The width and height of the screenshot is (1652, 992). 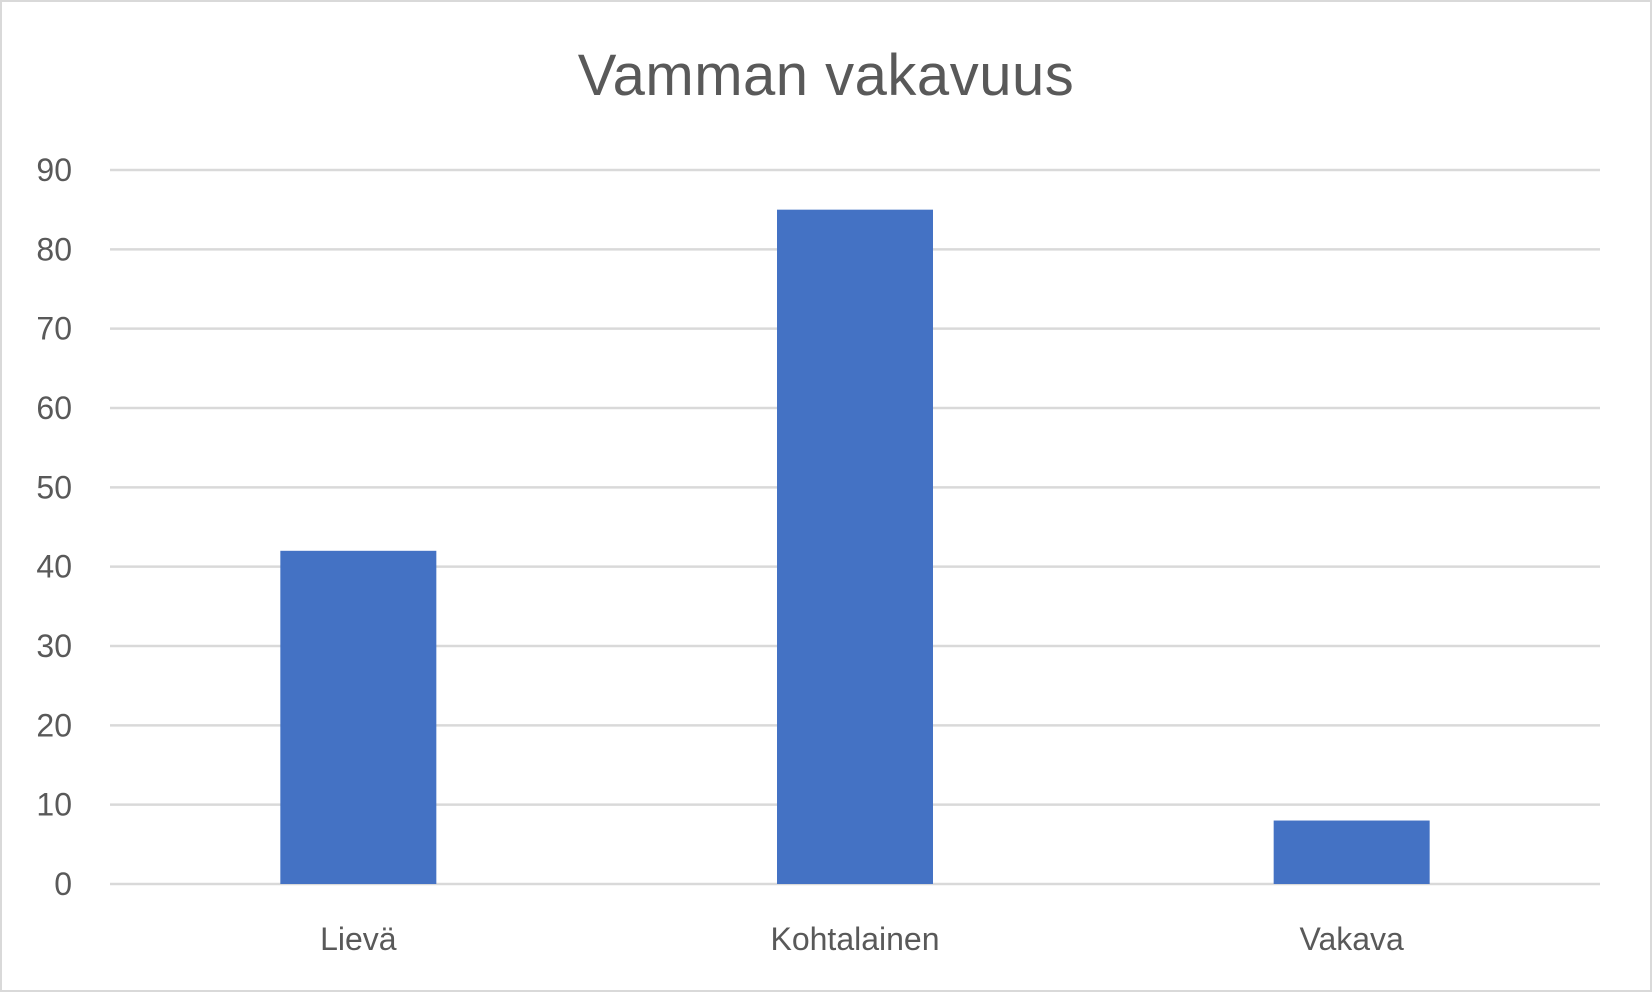 I want to click on y-tick-label: 50, so click(x=54, y=487).